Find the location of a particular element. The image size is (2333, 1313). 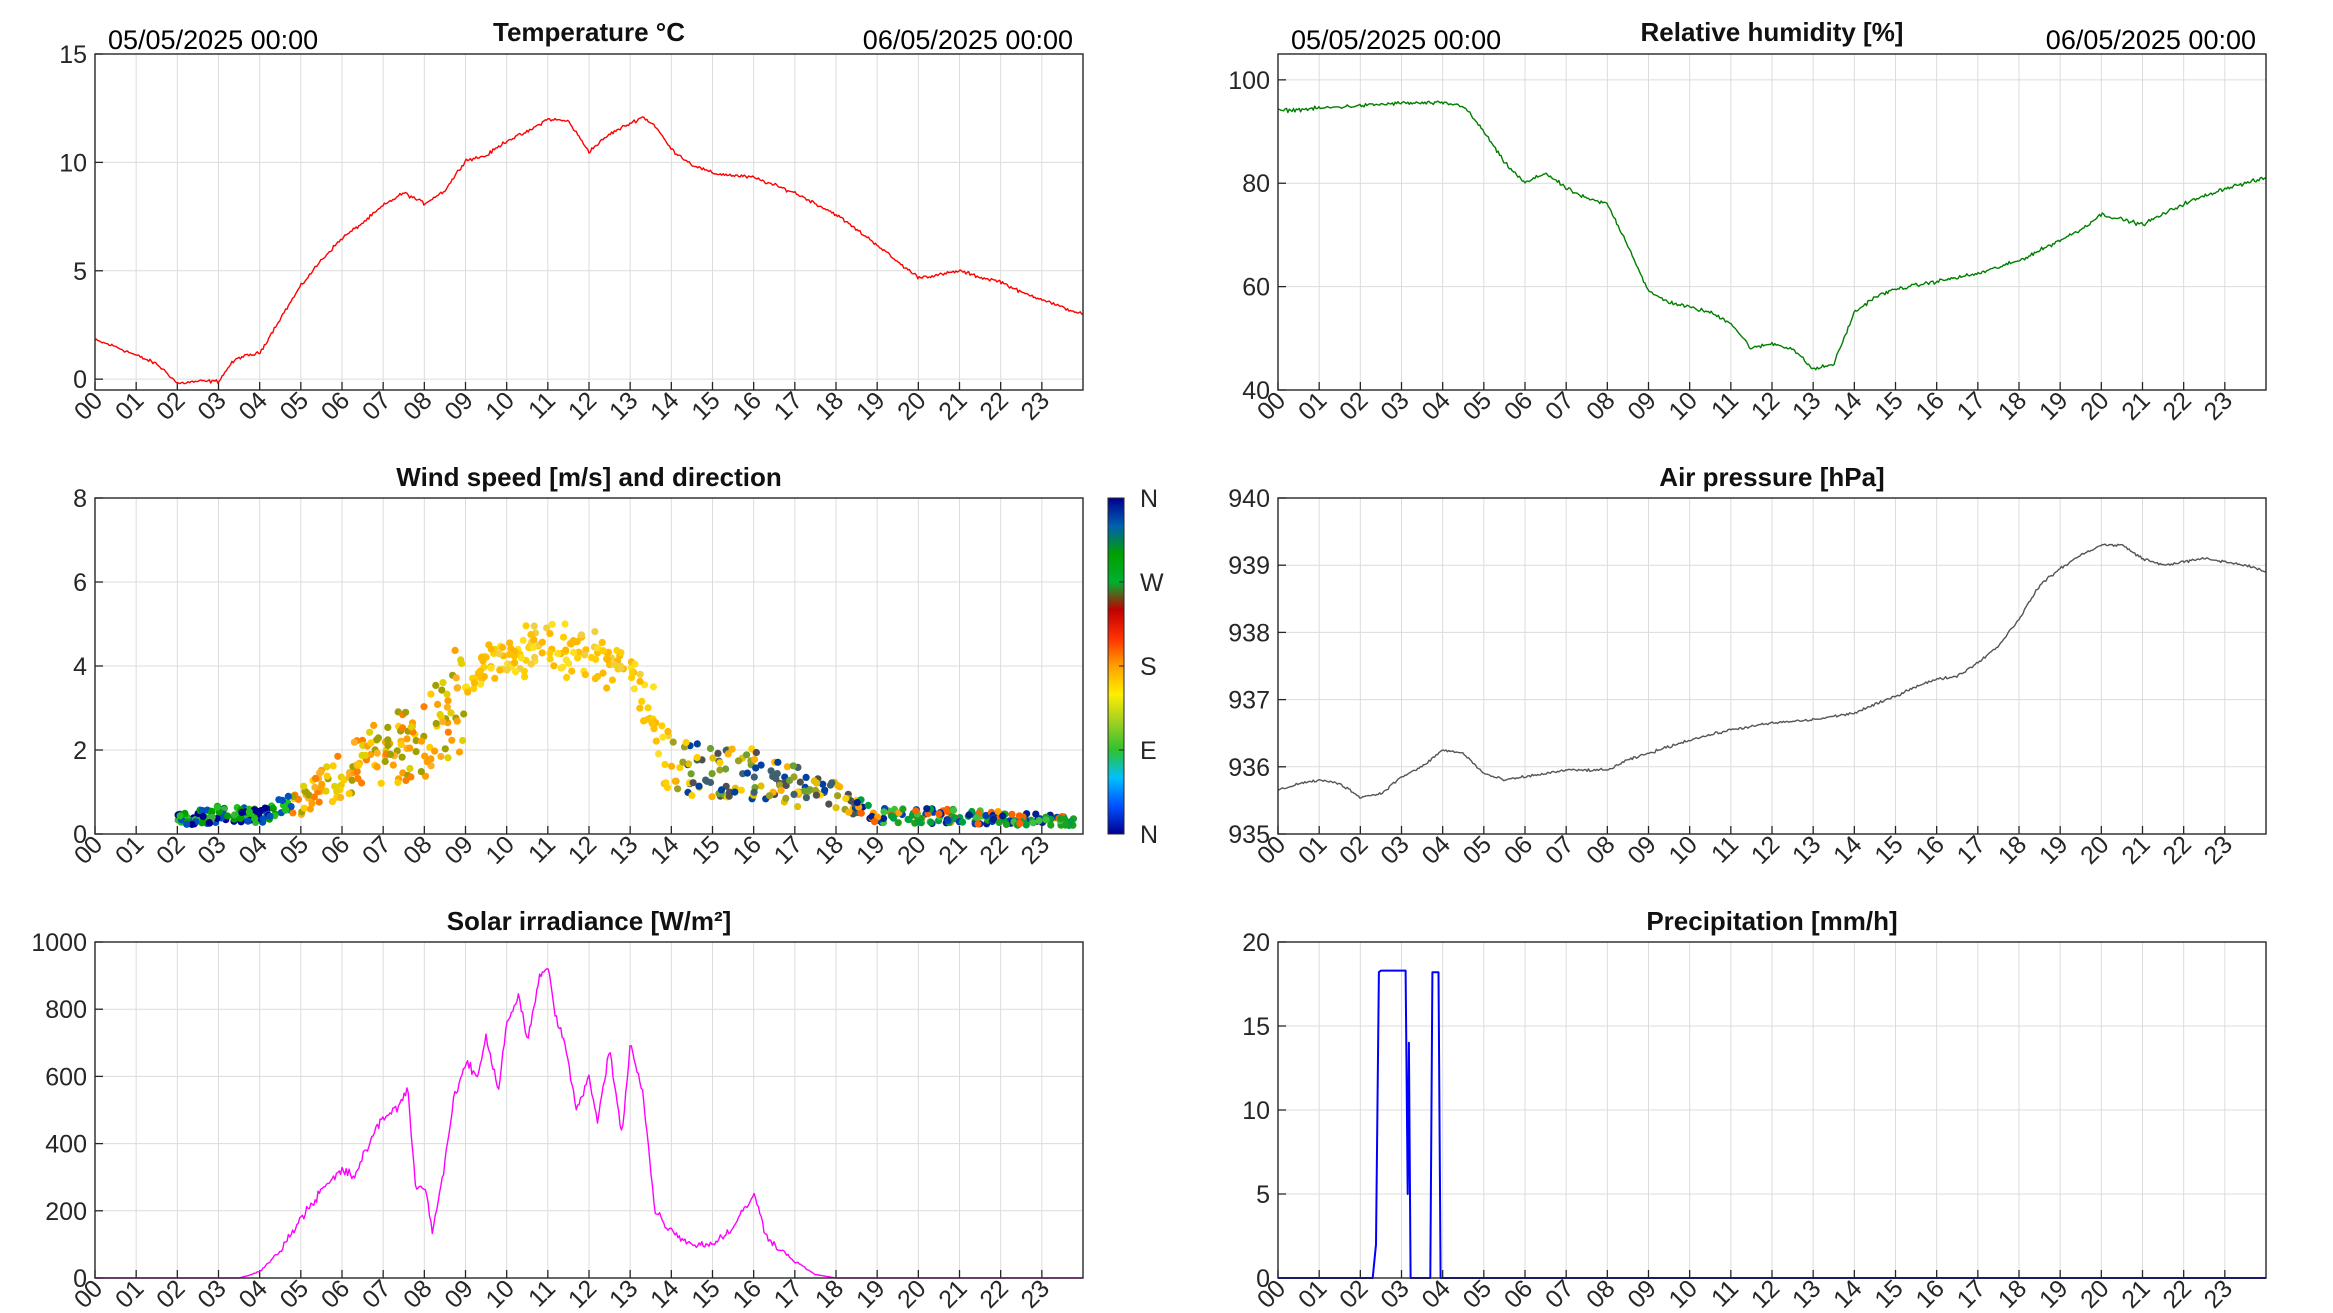

humidity-xtick-label: 02 is located at coordinates (1353, 405).